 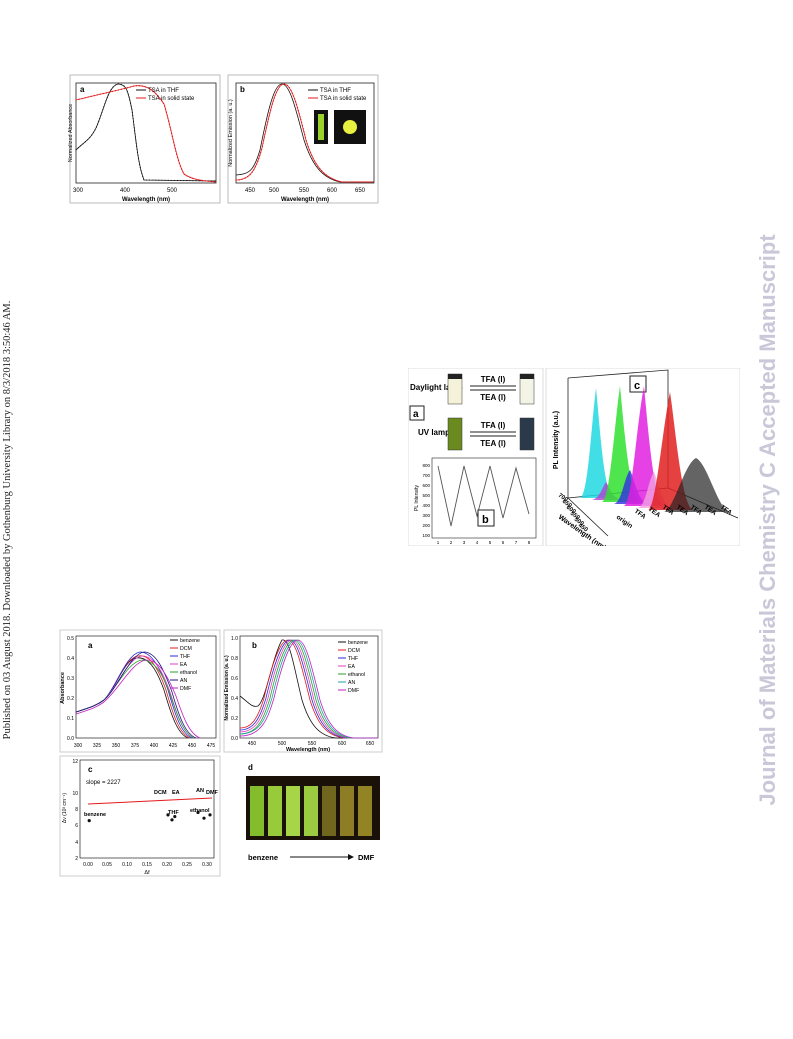 What do you see at coordinates (135, 746) in the screenshot?
I see `x-tick: 375` at bounding box center [135, 746].